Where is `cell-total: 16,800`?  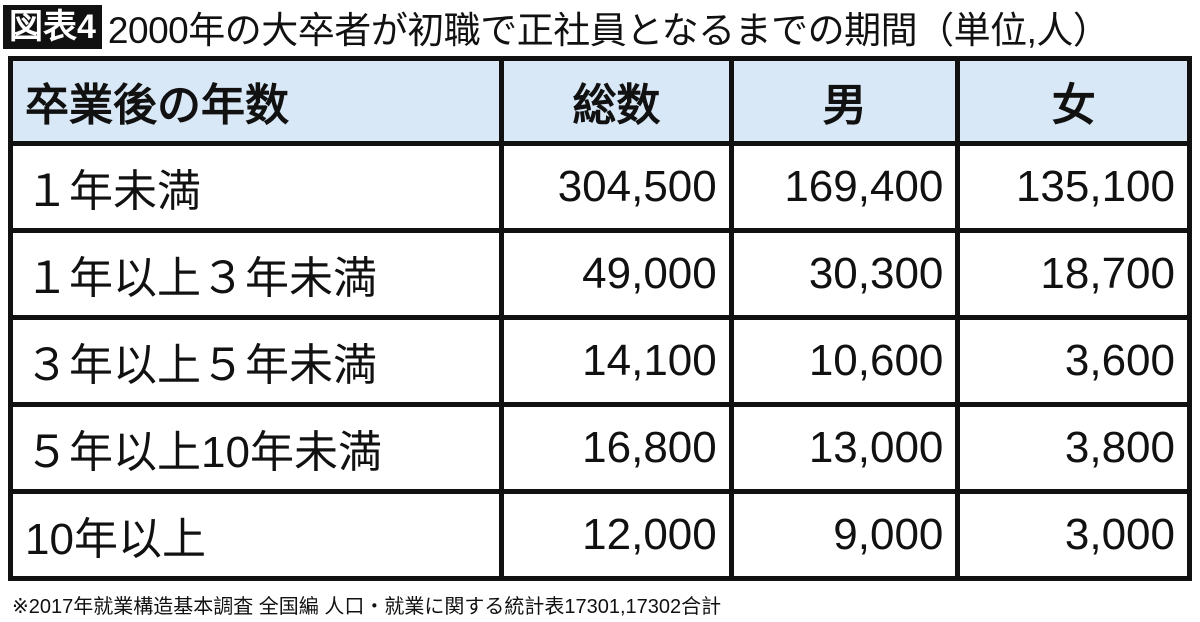 cell-total: 16,800 is located at coordinates (616, 448).